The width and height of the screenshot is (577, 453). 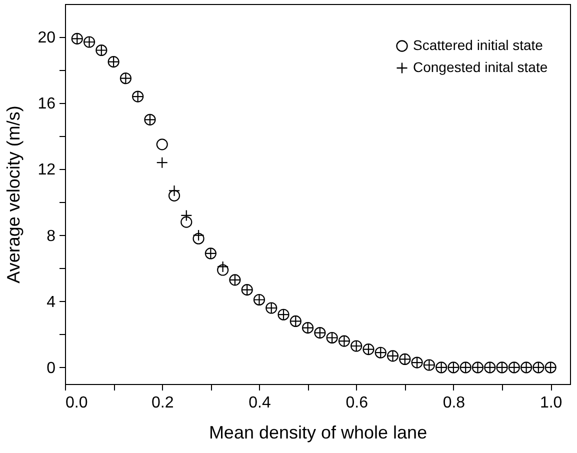 What do you see at coordinates (259, 403) in the screenshot?
I see `x-tick-label: 0.4` at bounding box center [259, 403].